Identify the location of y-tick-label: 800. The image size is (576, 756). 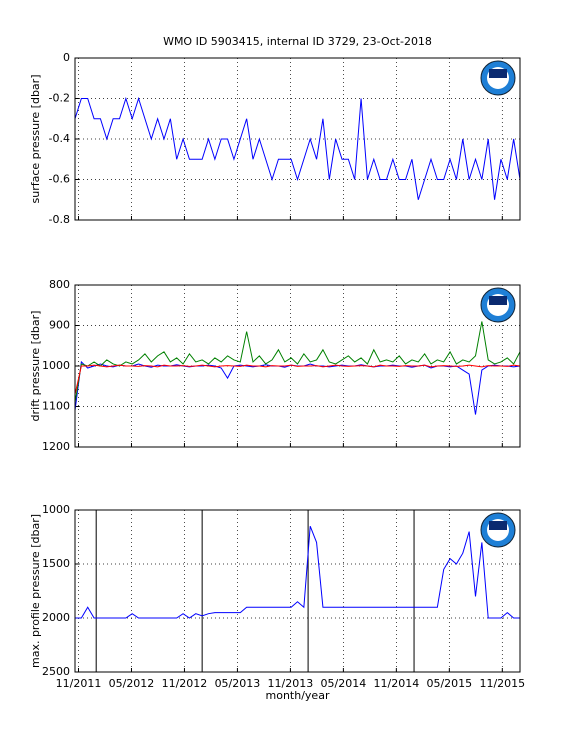
(59, 284).